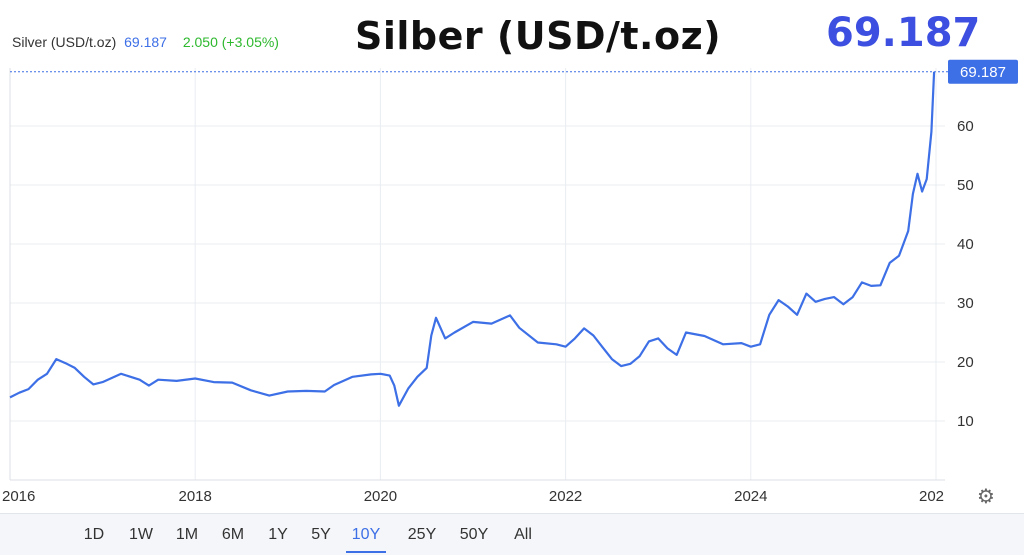  What do you see at coordinates (523, 534) in the screenshot?
I see `range-button-all: All` at bounding box center [523, 534].